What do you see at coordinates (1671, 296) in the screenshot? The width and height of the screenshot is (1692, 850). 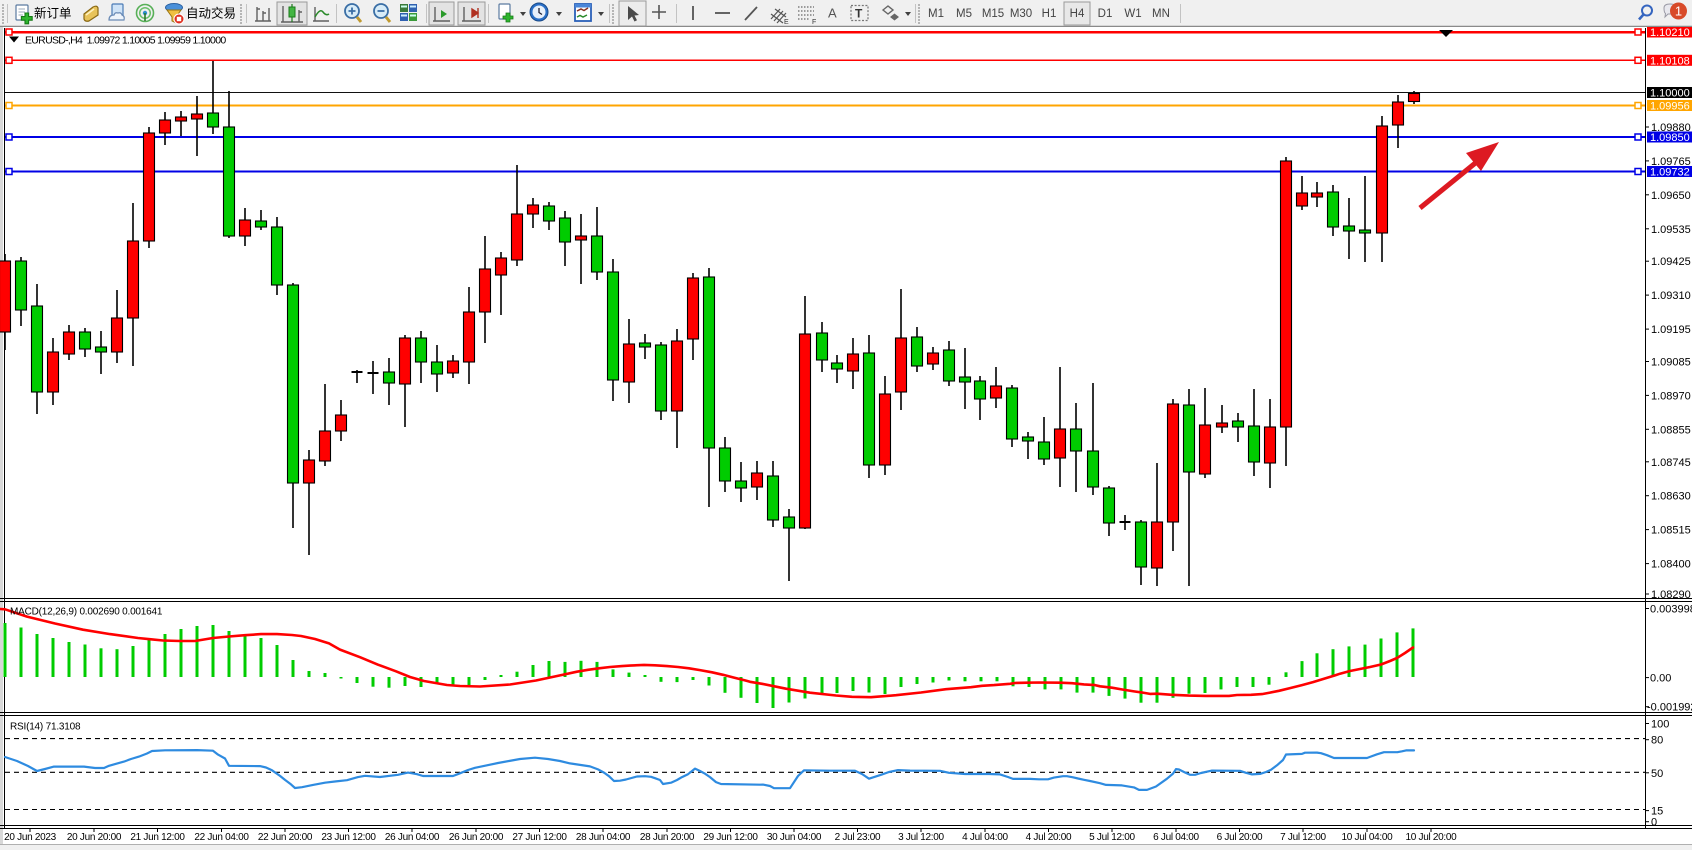 I see `svg-text: 1.09310` at bounding box center [1671, 296].